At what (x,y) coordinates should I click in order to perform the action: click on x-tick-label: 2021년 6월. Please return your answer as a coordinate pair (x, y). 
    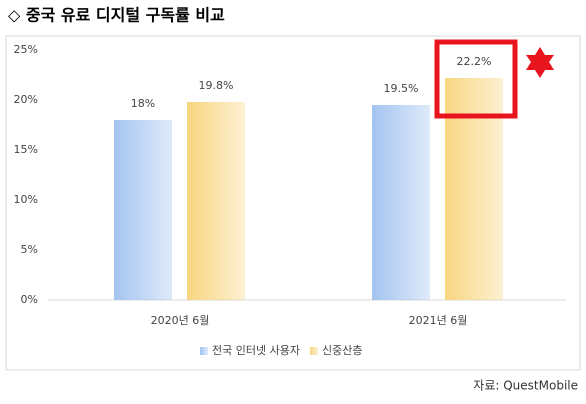
    Looking at the image, I should click on (438, 320).